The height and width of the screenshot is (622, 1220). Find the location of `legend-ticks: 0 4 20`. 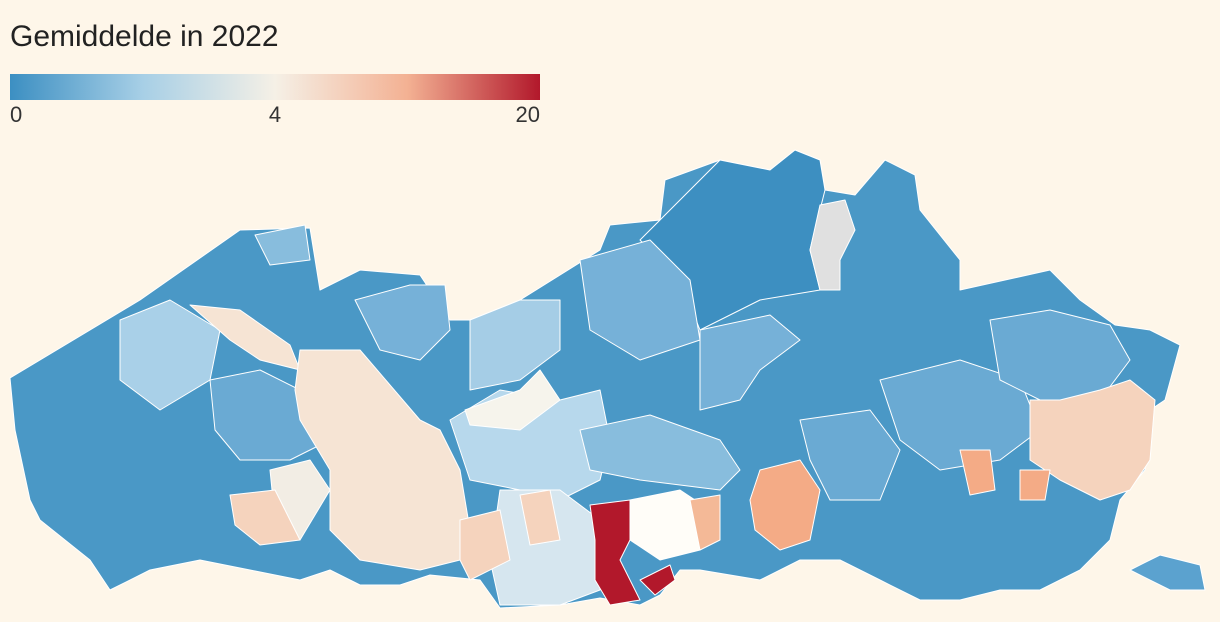

legend-ticks: 0 4 20 is located at coordinates (275, 114).